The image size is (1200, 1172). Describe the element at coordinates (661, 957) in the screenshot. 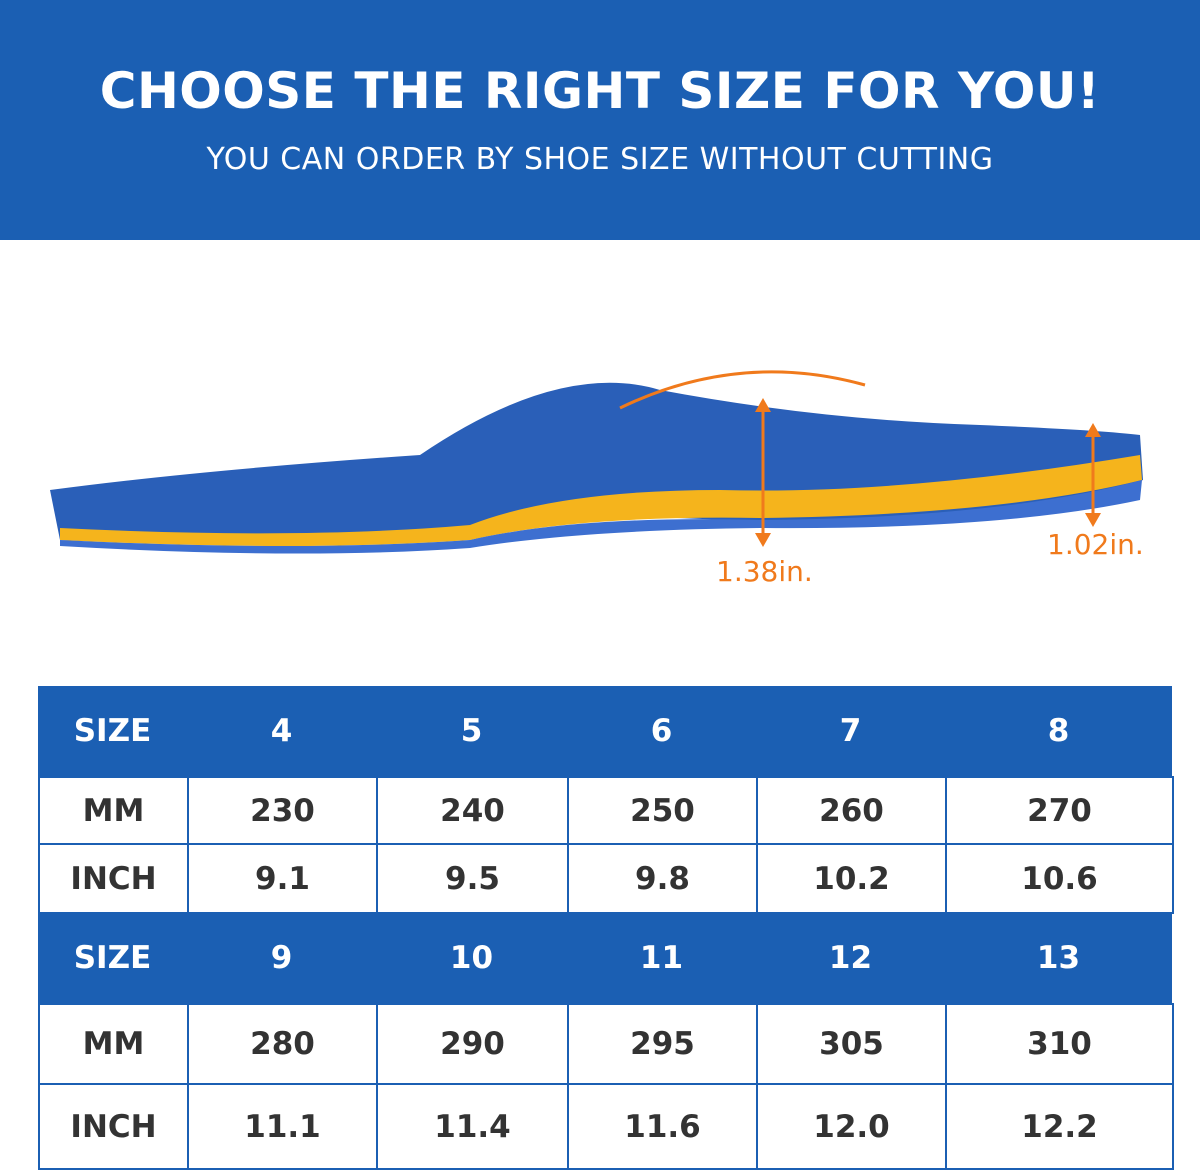

I see `header-cell: 11` at that location.